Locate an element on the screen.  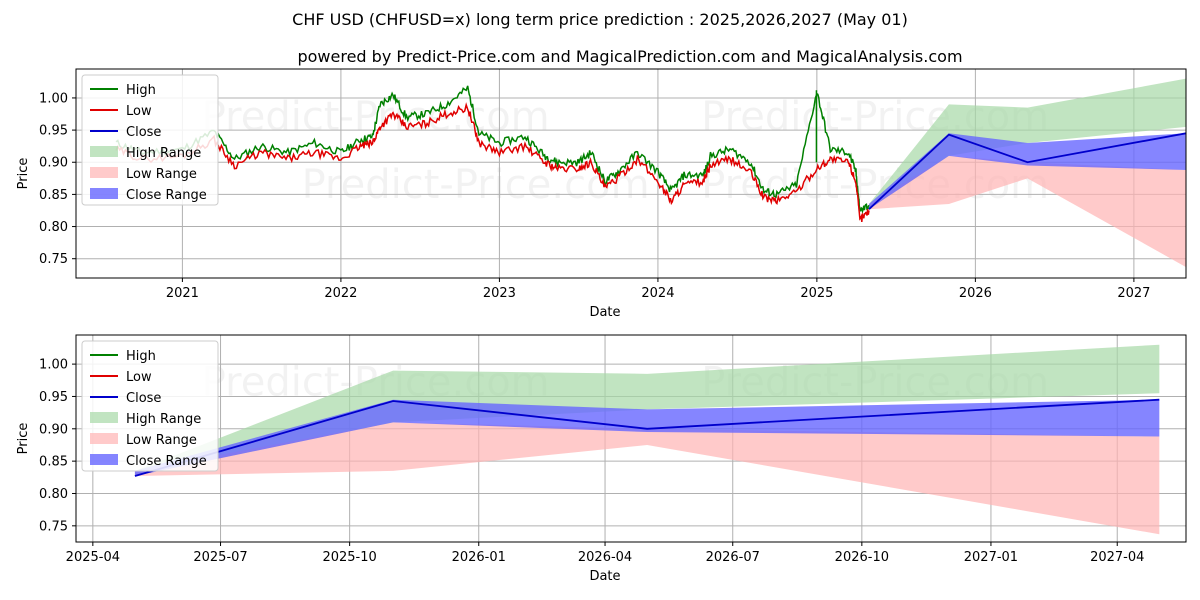
x-tick-label: 2024 is located at coordinates (657, 293).